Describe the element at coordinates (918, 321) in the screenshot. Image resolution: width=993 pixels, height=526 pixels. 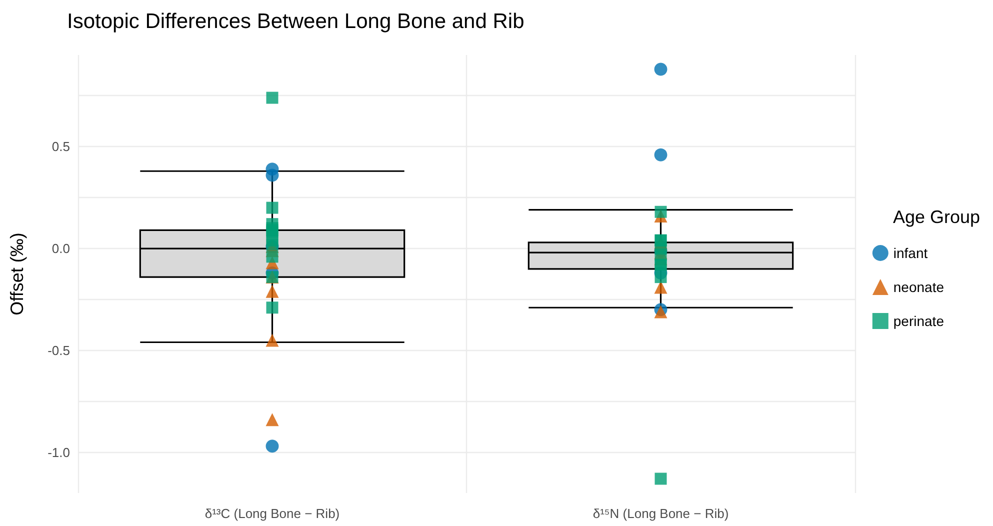
I see `legend-label: perinate` at that location.